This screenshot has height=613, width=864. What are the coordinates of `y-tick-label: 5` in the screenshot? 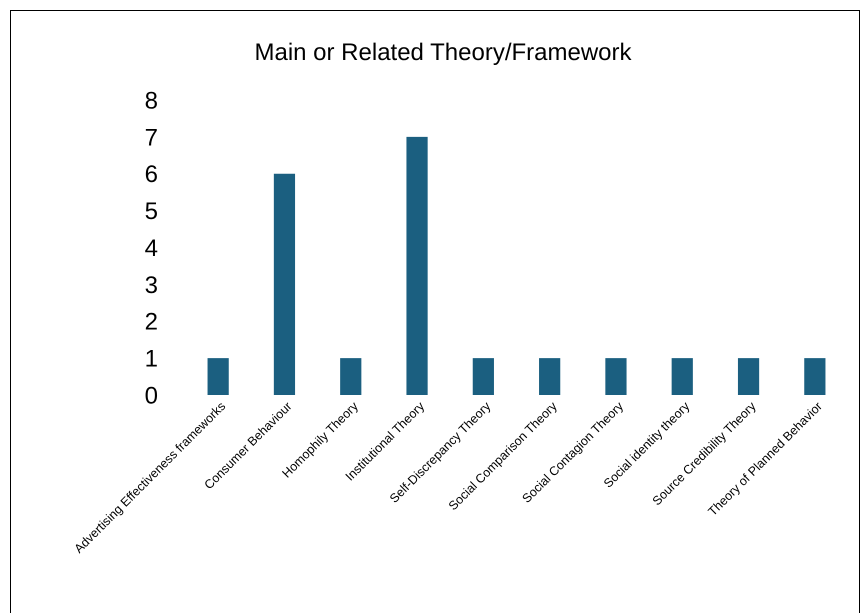 It's located at (151, 212).